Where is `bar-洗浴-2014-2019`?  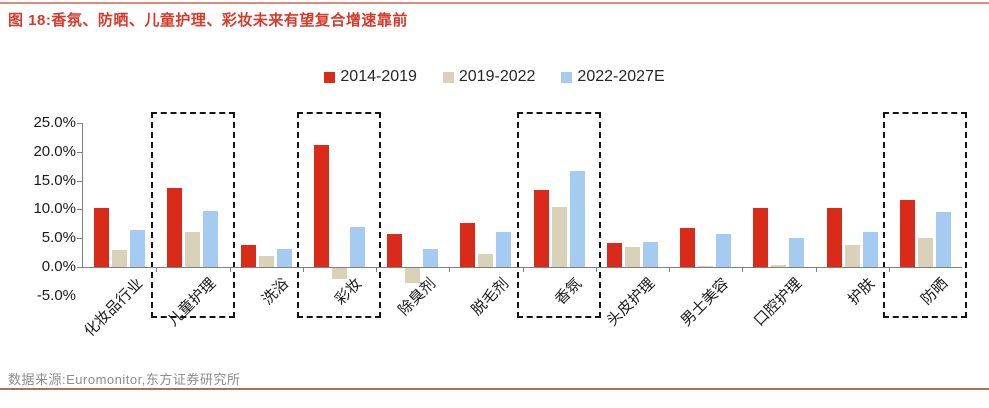
bar-洗浴-2014-2019 is located at coordinates (248, 256).